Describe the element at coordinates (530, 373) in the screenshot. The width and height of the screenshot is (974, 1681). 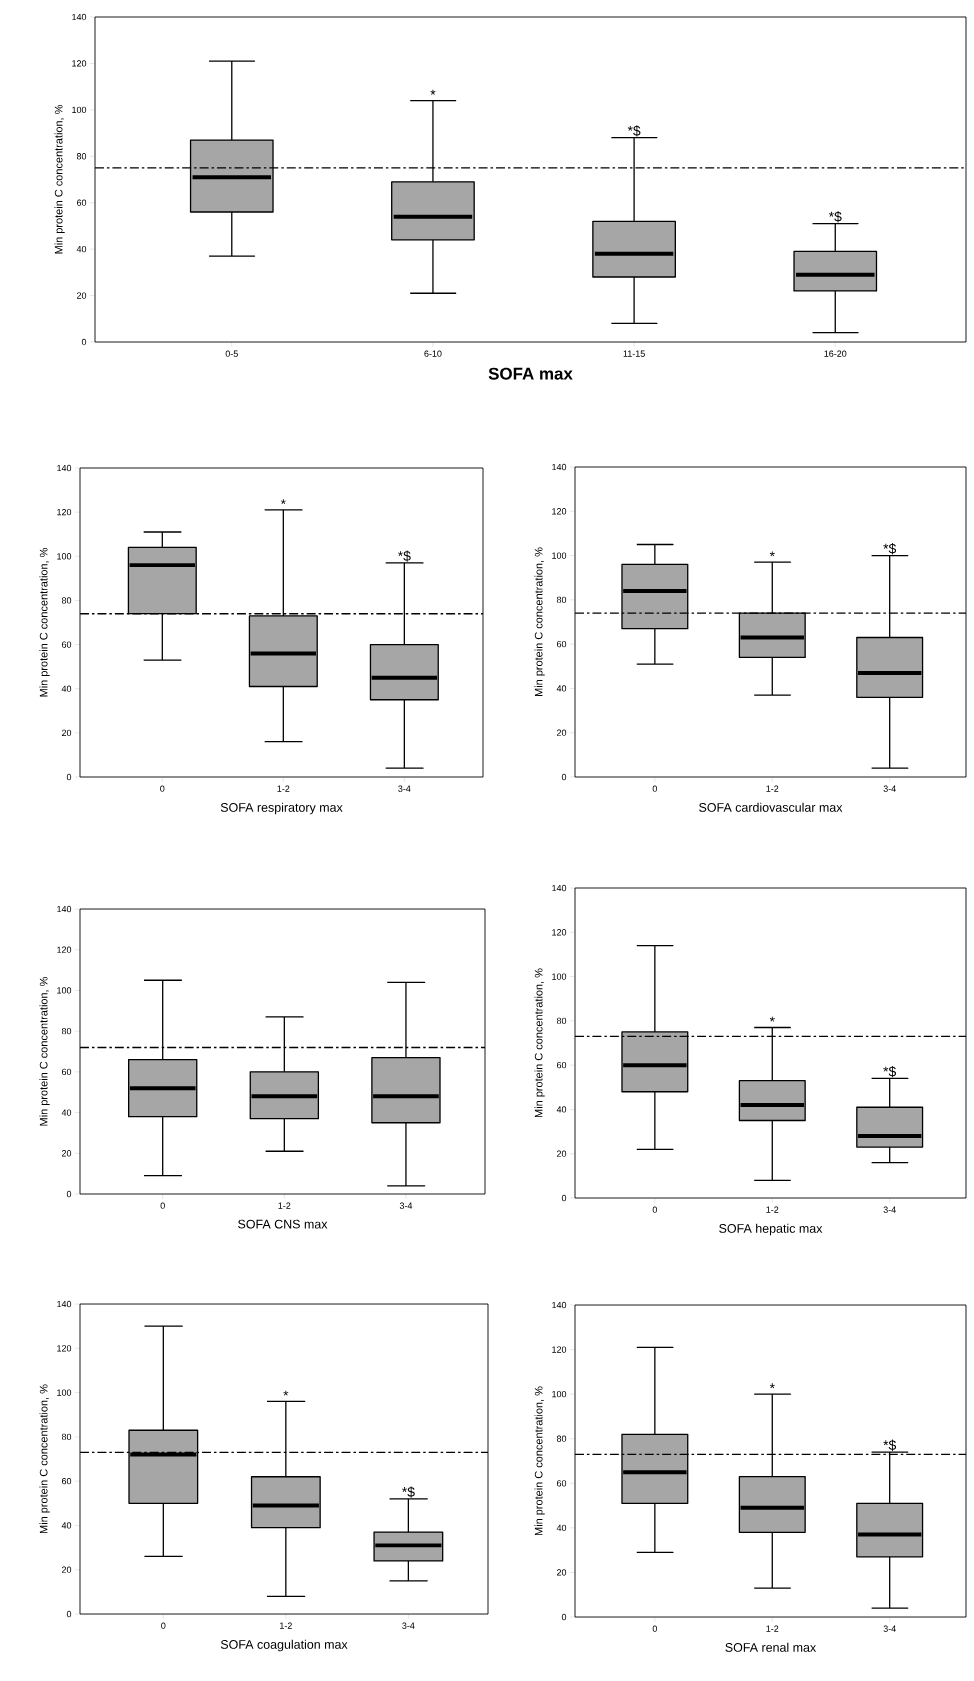
I see `x-axis-title: SOFA max` at that location.